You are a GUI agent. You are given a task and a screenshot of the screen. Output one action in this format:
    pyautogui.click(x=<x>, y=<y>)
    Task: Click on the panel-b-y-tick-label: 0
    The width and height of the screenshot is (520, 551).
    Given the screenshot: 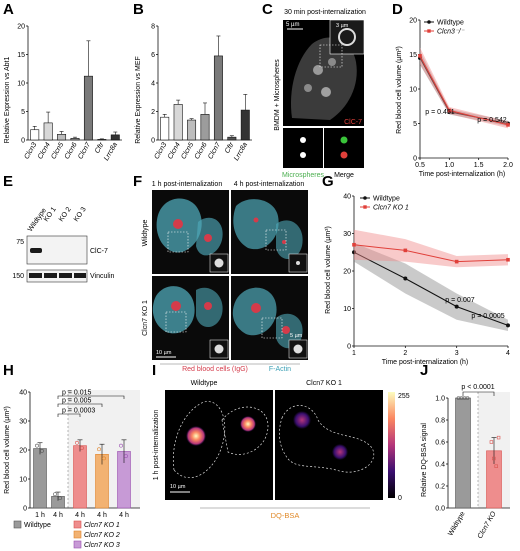 What is the action you would take?
    pyautogui.click(x=153, y=140)
    